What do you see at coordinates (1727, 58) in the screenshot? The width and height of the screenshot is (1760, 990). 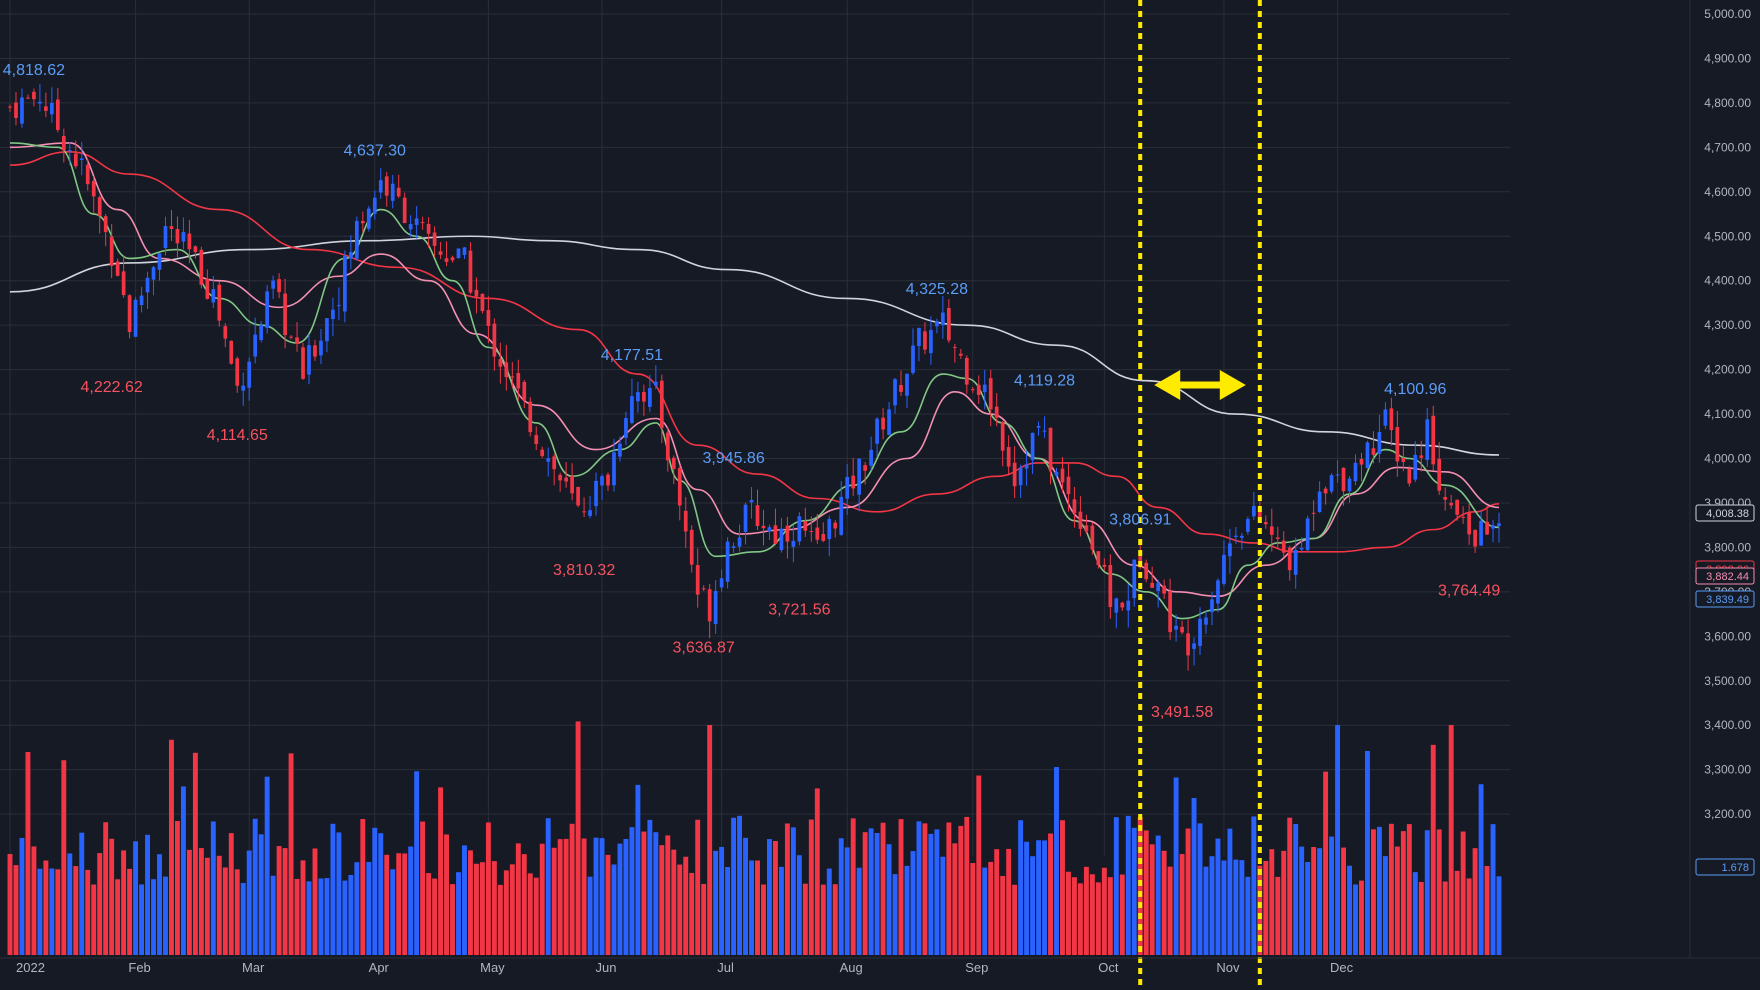 I see `y-tick-label: 4,900.00` at bounding box center [1727, 58].